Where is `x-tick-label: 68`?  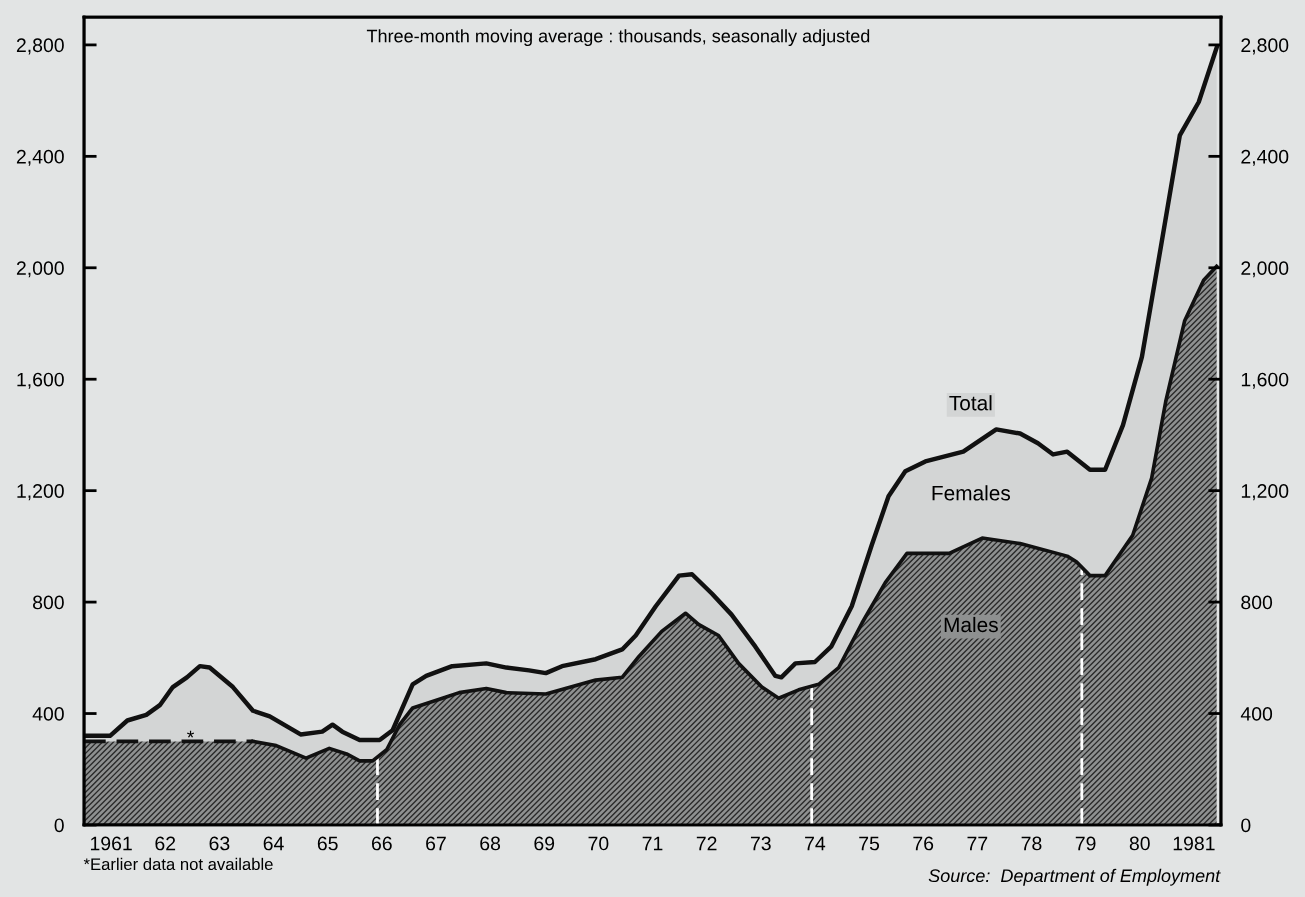 x-tick-label: 68 is located at coordinates (490, 843).